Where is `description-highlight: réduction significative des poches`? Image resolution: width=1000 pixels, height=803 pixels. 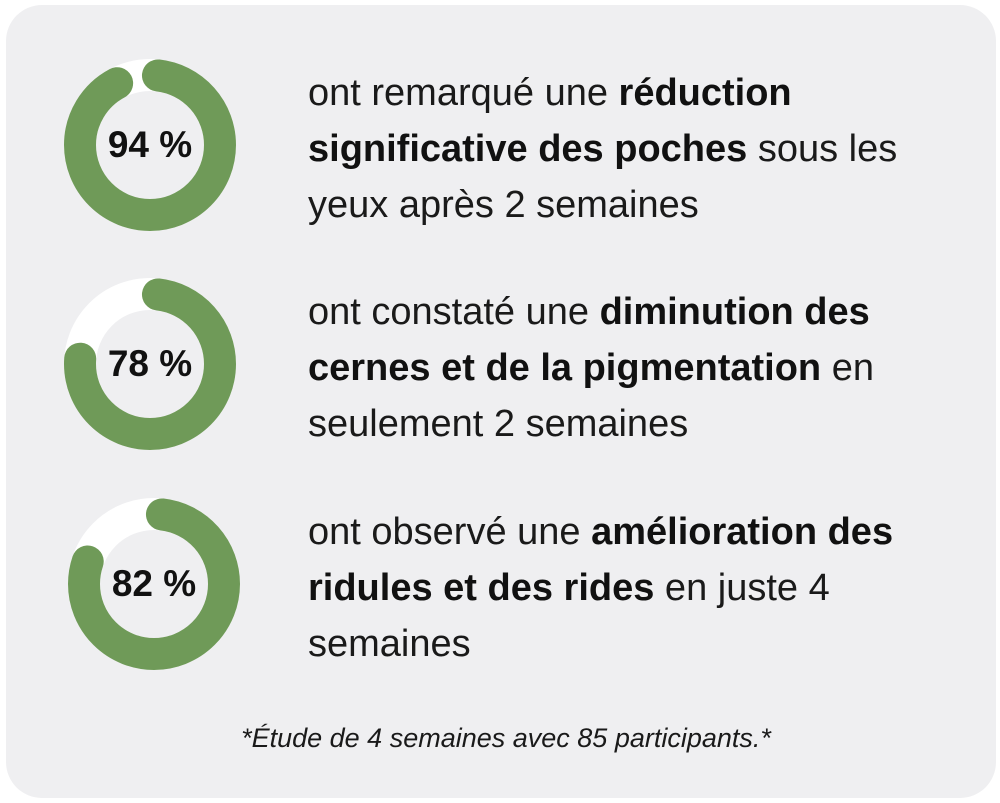
description-highlight: réduction significative des poches is located at coordinates (550, 121).